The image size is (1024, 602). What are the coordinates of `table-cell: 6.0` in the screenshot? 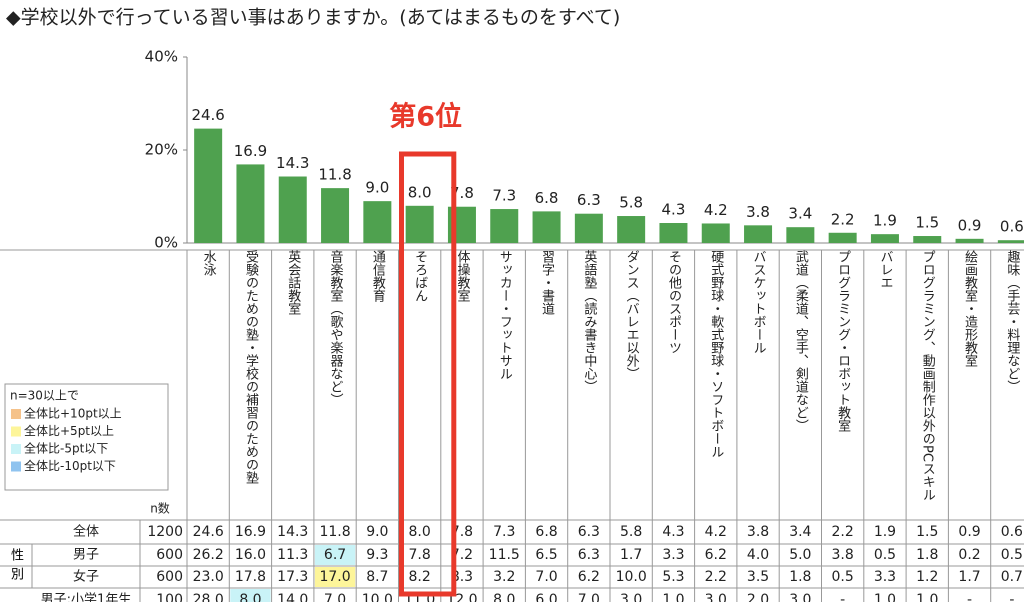 It's located at (546, 597).